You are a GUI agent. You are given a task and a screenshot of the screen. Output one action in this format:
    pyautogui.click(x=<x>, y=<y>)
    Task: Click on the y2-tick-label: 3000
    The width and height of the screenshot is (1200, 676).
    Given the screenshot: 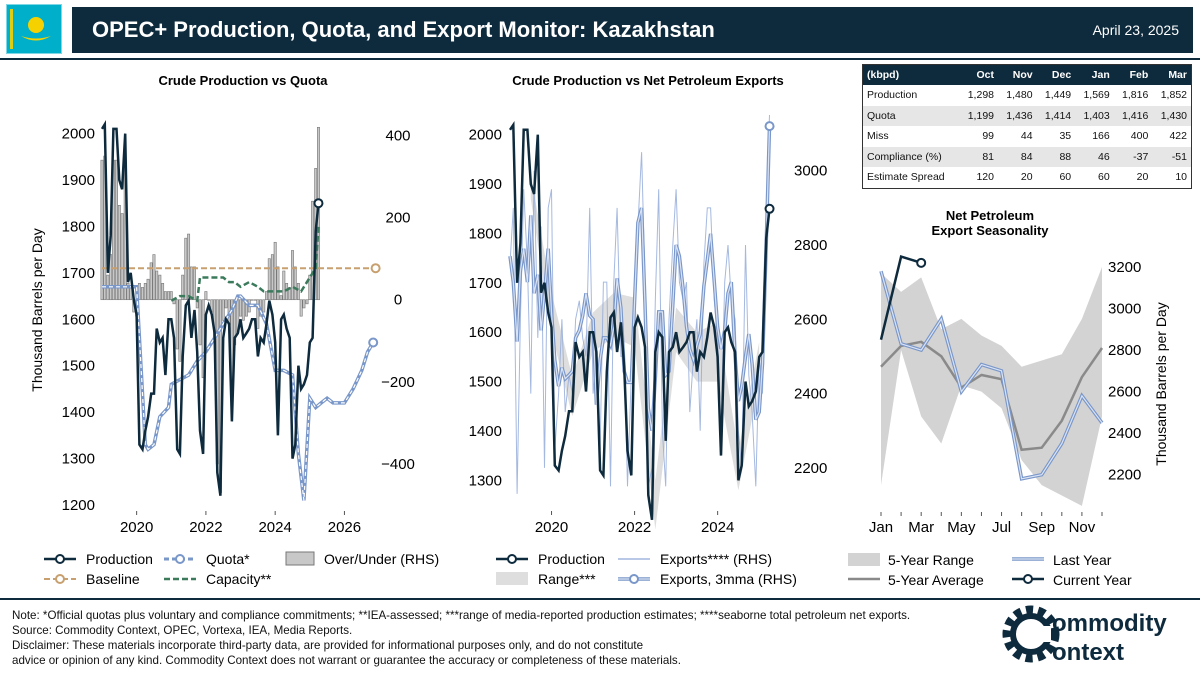 What is the action you would take?
    pyautogui.click(x=810, y=171)
    